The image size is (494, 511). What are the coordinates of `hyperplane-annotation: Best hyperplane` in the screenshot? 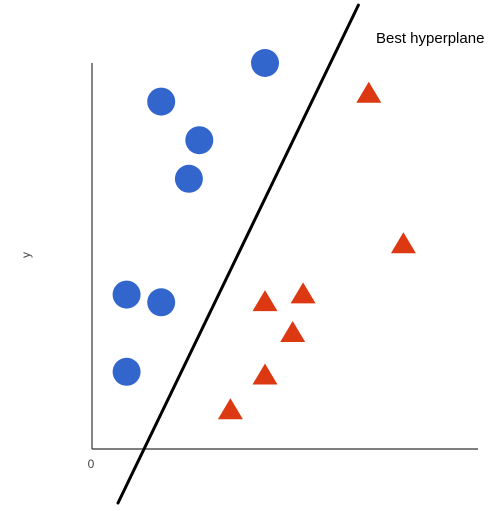 It's located at (430, 38).